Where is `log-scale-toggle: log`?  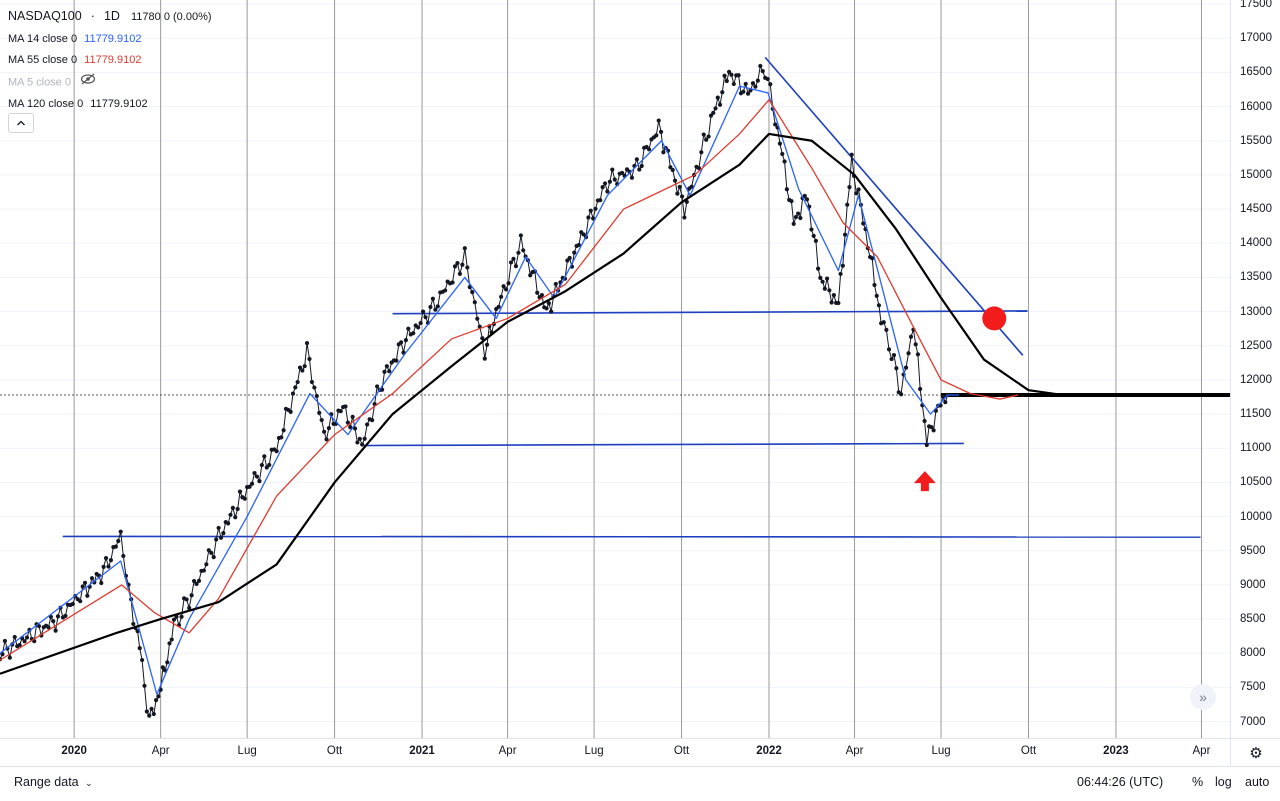
log-scale-toggle: log is located at coordinates (1223, 782).